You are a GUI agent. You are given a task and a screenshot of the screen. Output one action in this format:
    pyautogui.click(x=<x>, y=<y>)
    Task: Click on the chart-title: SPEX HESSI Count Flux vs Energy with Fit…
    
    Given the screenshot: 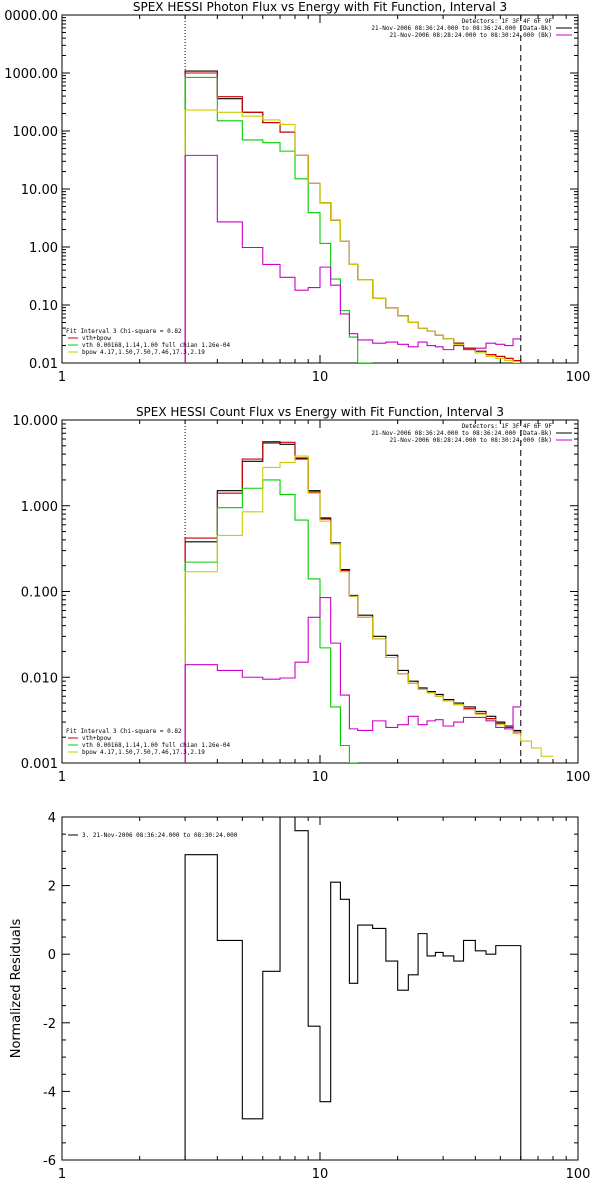 What is the action you would take?
    pyautogui.click(x=320, y=412)
    